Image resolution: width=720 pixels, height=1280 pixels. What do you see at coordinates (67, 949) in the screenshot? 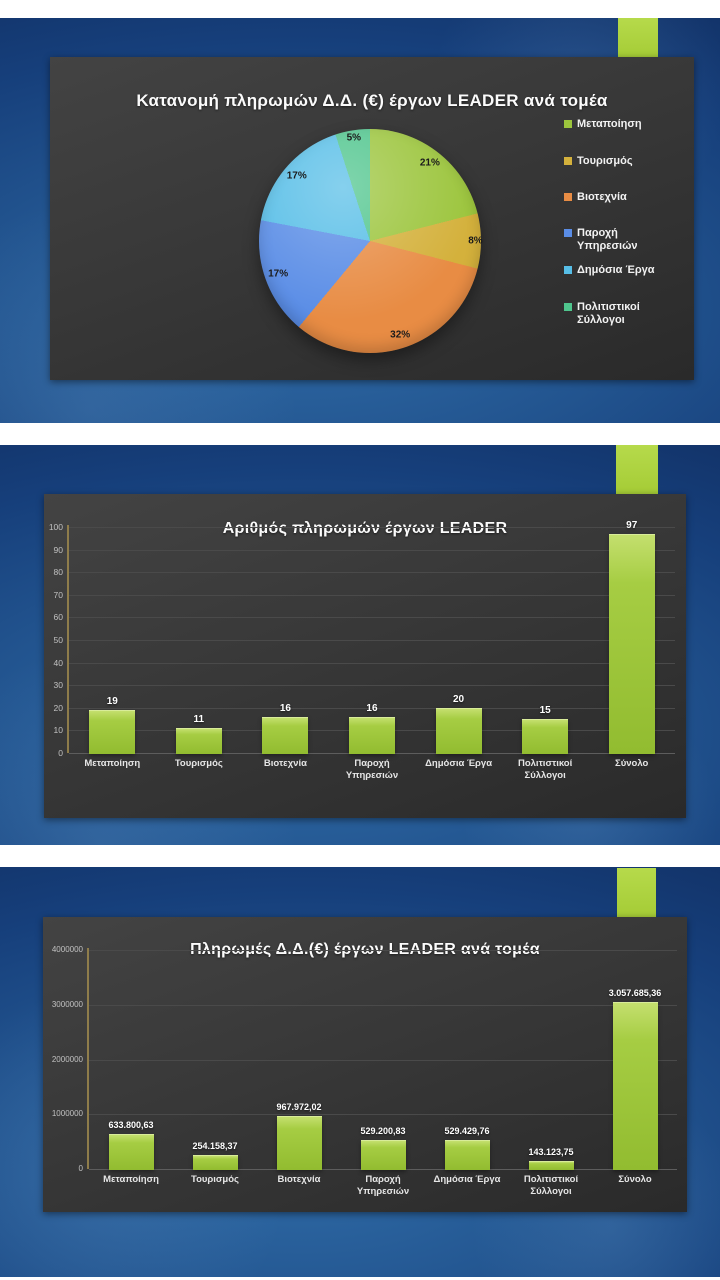
I see `y-tick-label: 4000000` at bounding box center [67, 949].